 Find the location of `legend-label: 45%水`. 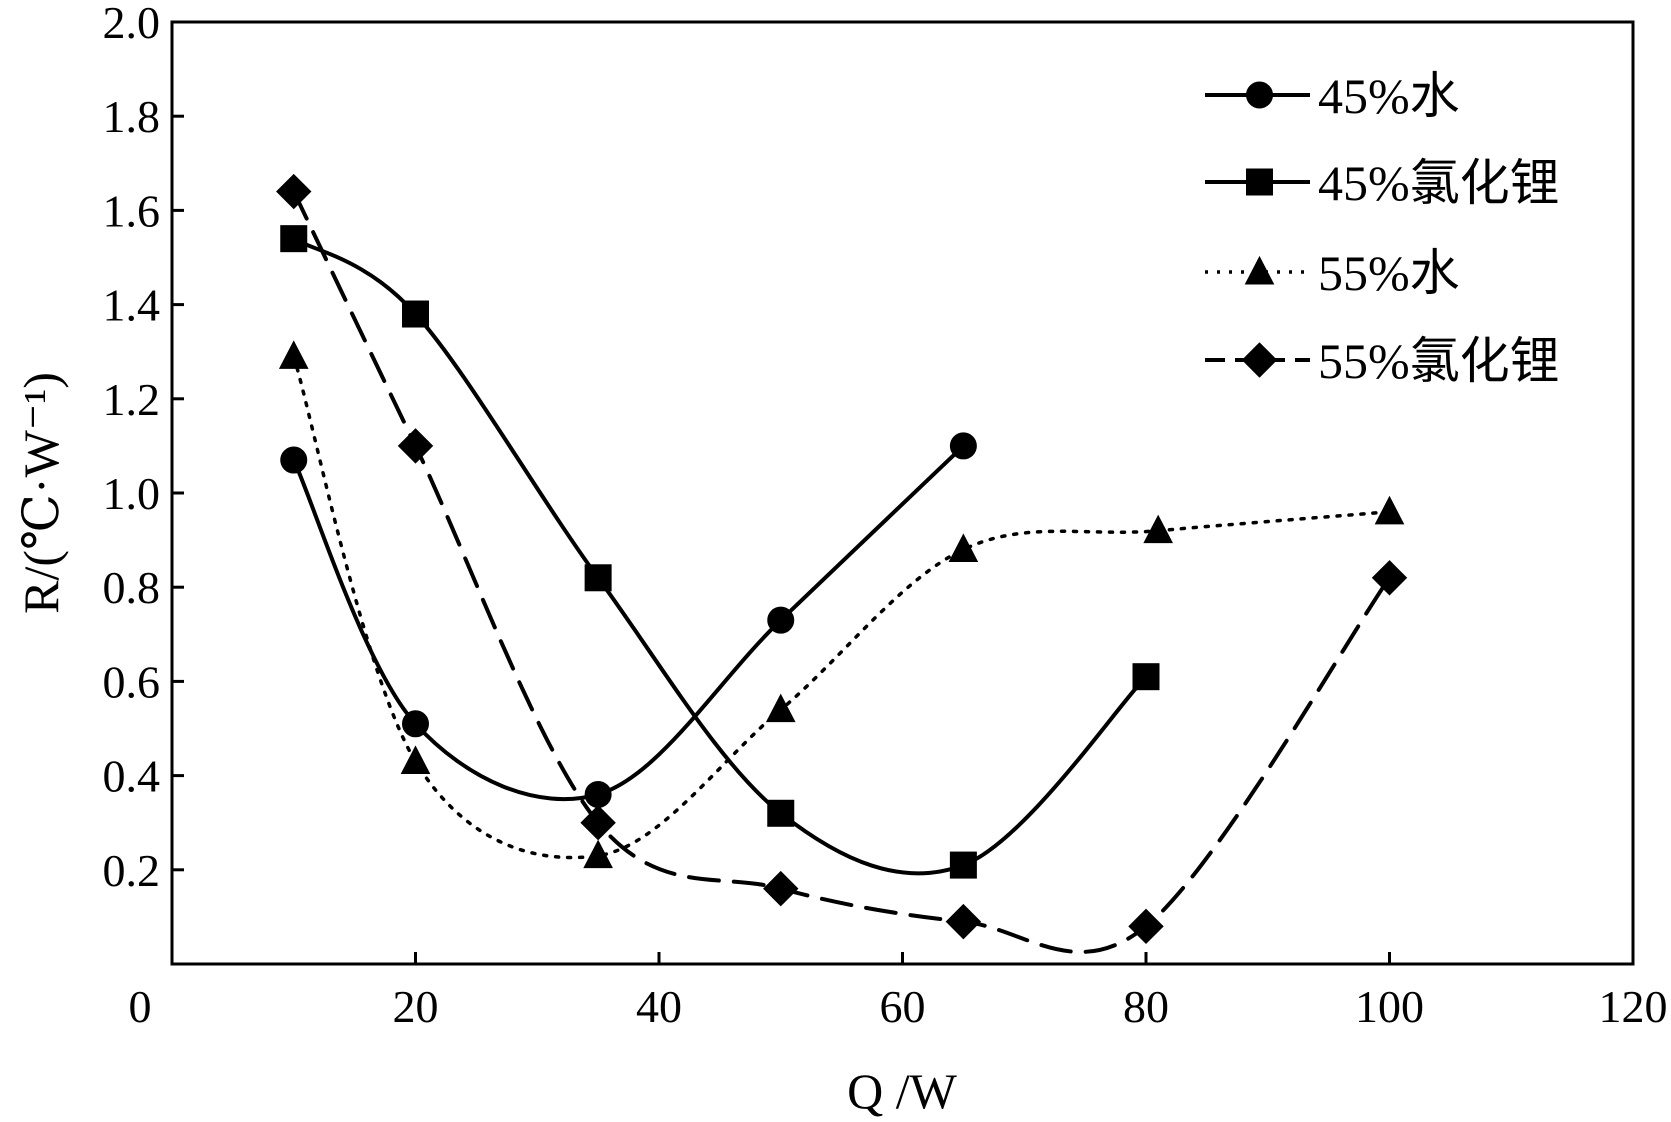

legend-label: 45%水 is located at coordinates (1389, 96).